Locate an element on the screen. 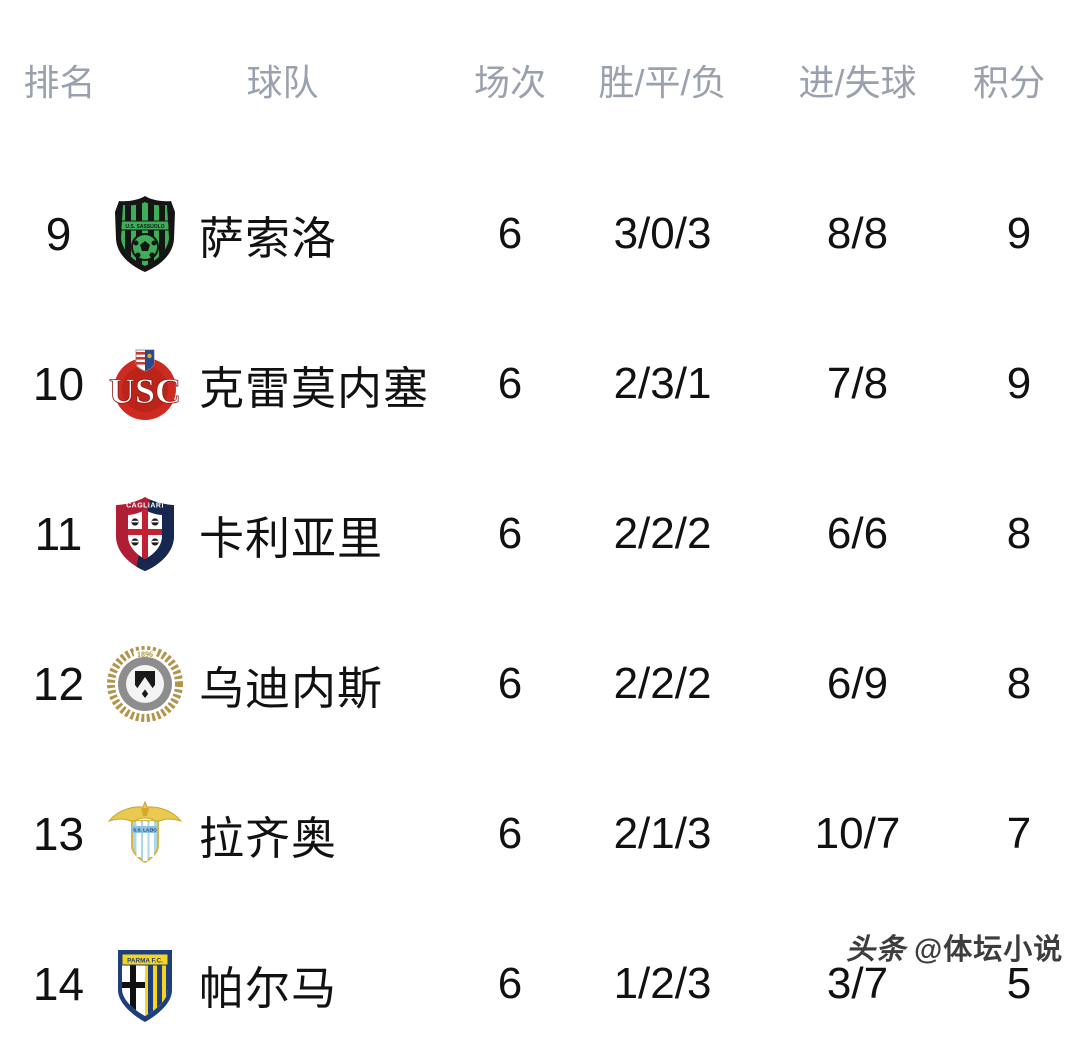 Image resolution: width=1068 pixels, height=1059 pixels. team-cell: 卡利亚里 is located at coordinates (282, 534).